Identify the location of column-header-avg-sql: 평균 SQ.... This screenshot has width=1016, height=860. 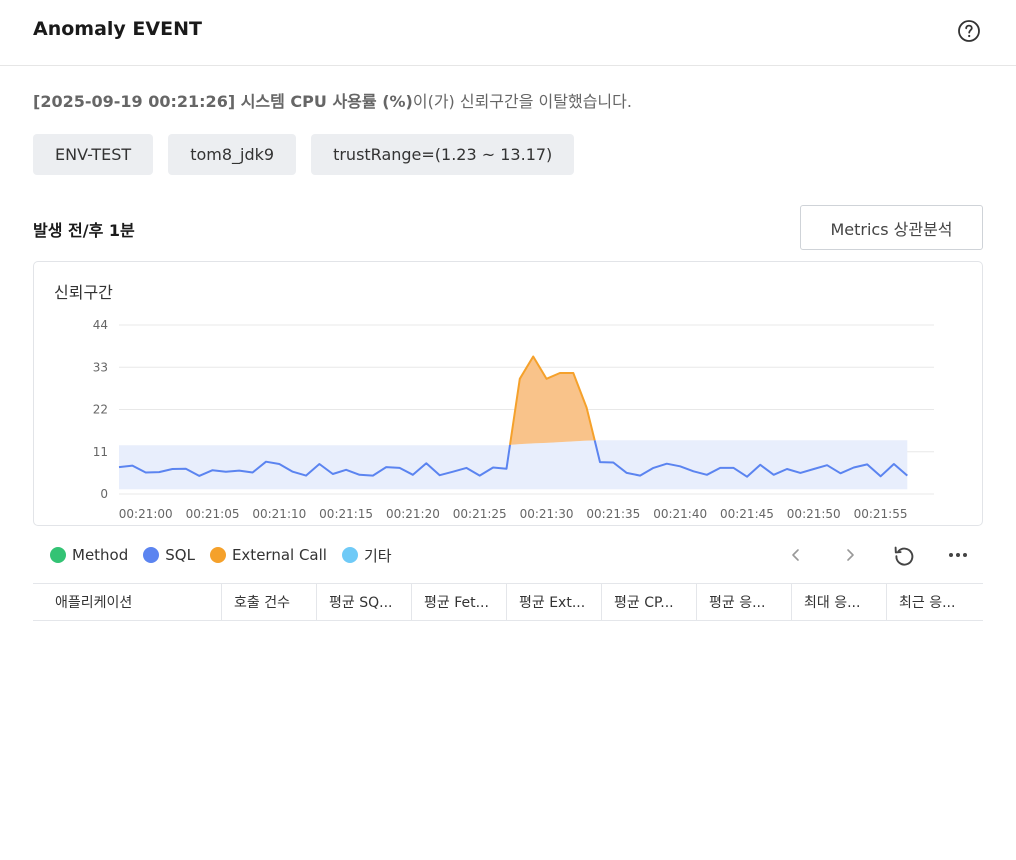
(364, 602).